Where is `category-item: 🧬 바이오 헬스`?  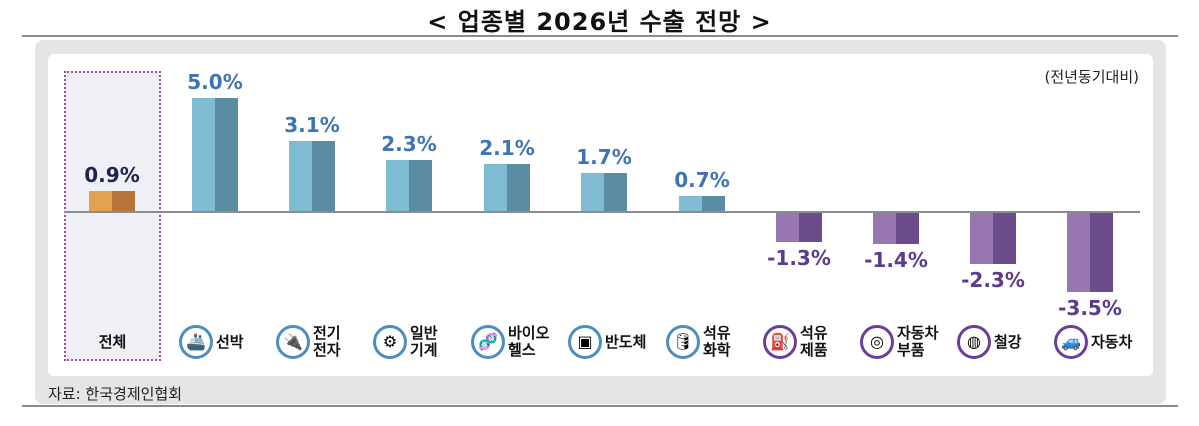 category-item: 🧬 바이오 헬스 is located at coordinates (510, 342).